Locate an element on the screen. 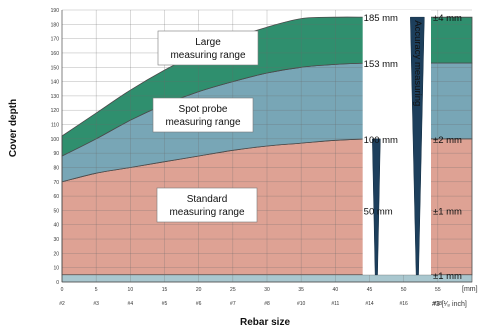  x-tick-label-inch: #16 is located at coordinates (403, 304).